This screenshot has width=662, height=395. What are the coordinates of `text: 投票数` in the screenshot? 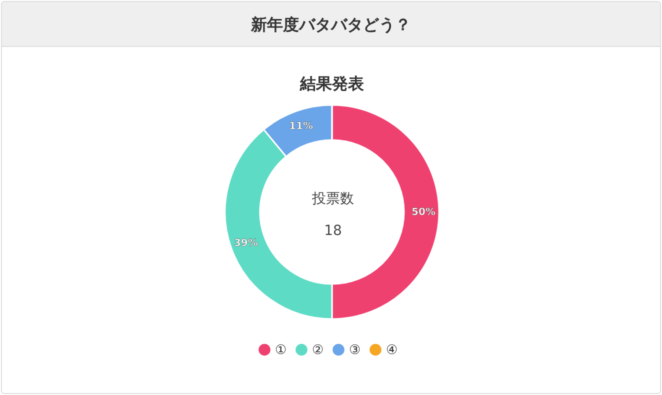 It's located at (332, 199).